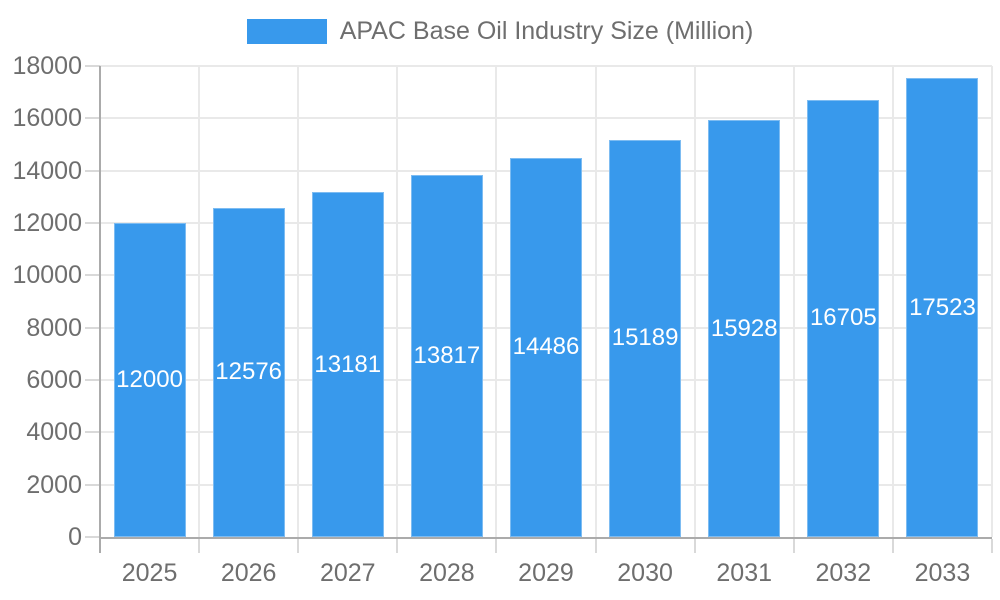  I want to click on x-axis-tick-label: 2026, so click(248, 573).